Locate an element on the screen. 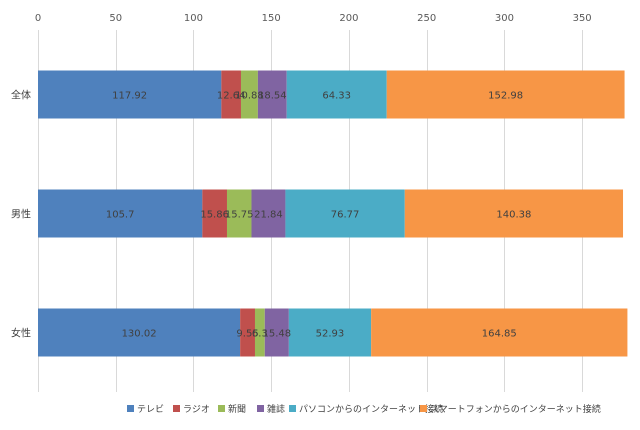 The width and height of the screenshot is (640, 430). data-label: 164.85 is located at coordinates (499, 334).